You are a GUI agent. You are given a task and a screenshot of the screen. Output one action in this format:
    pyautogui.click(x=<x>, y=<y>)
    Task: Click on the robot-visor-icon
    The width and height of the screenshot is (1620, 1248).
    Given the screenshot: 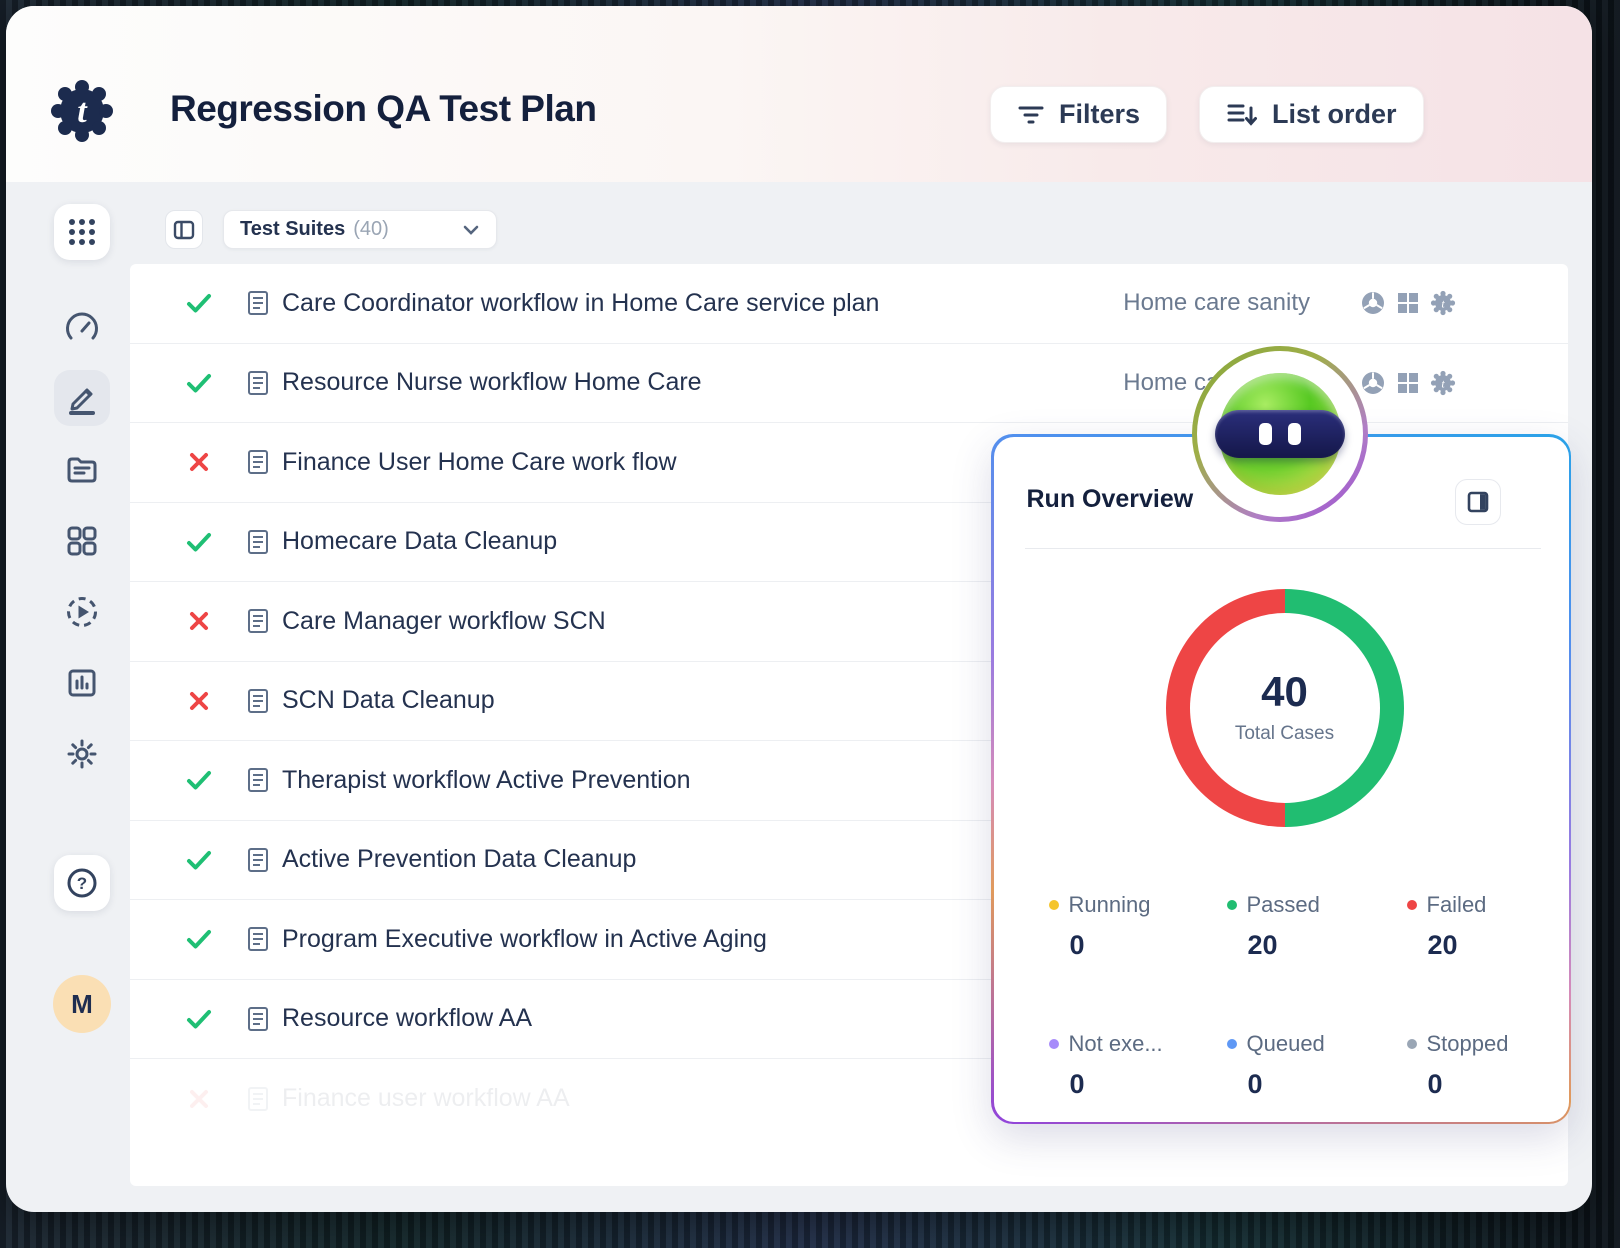 What is the action you would take?
    pyautogui.click(x=1280, y=434)
    